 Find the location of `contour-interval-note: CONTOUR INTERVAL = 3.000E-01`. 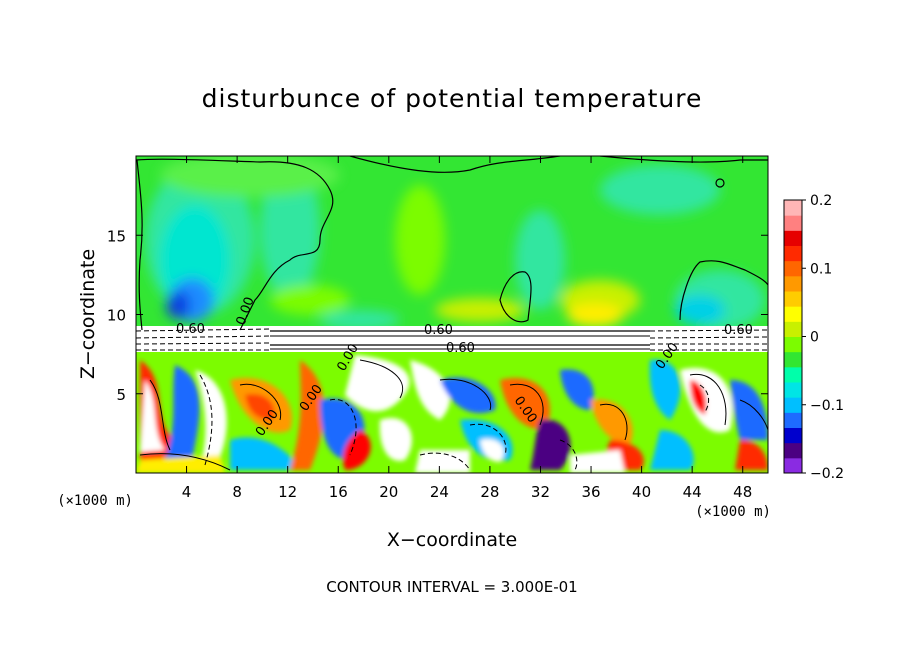

contour-interval-note: CONTOUR INTERVAL = 3.000E-01 is located at coordinates (452, 587).